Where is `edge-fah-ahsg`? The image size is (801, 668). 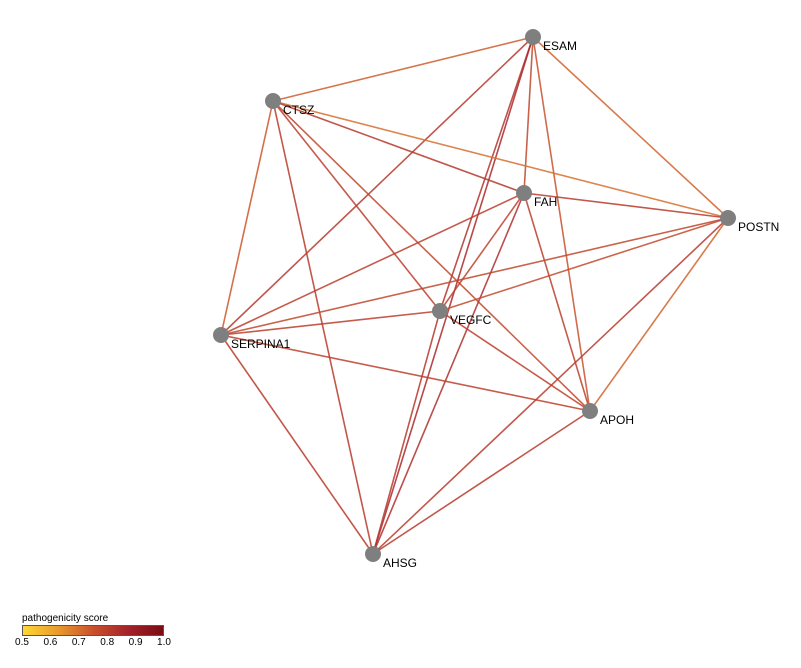
edge-fah-ahsg is located at coordinates (448, 373).